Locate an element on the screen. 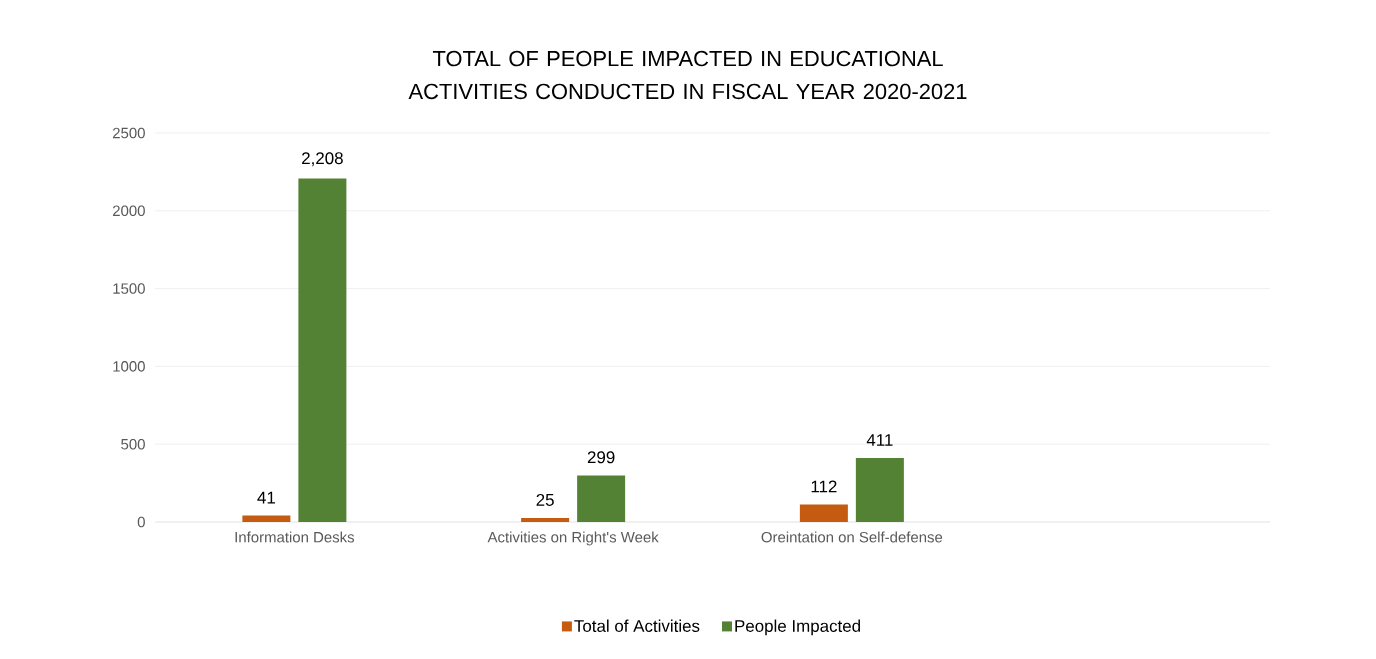  y-tick-label: 1500 is located at coordinates (129, 288).